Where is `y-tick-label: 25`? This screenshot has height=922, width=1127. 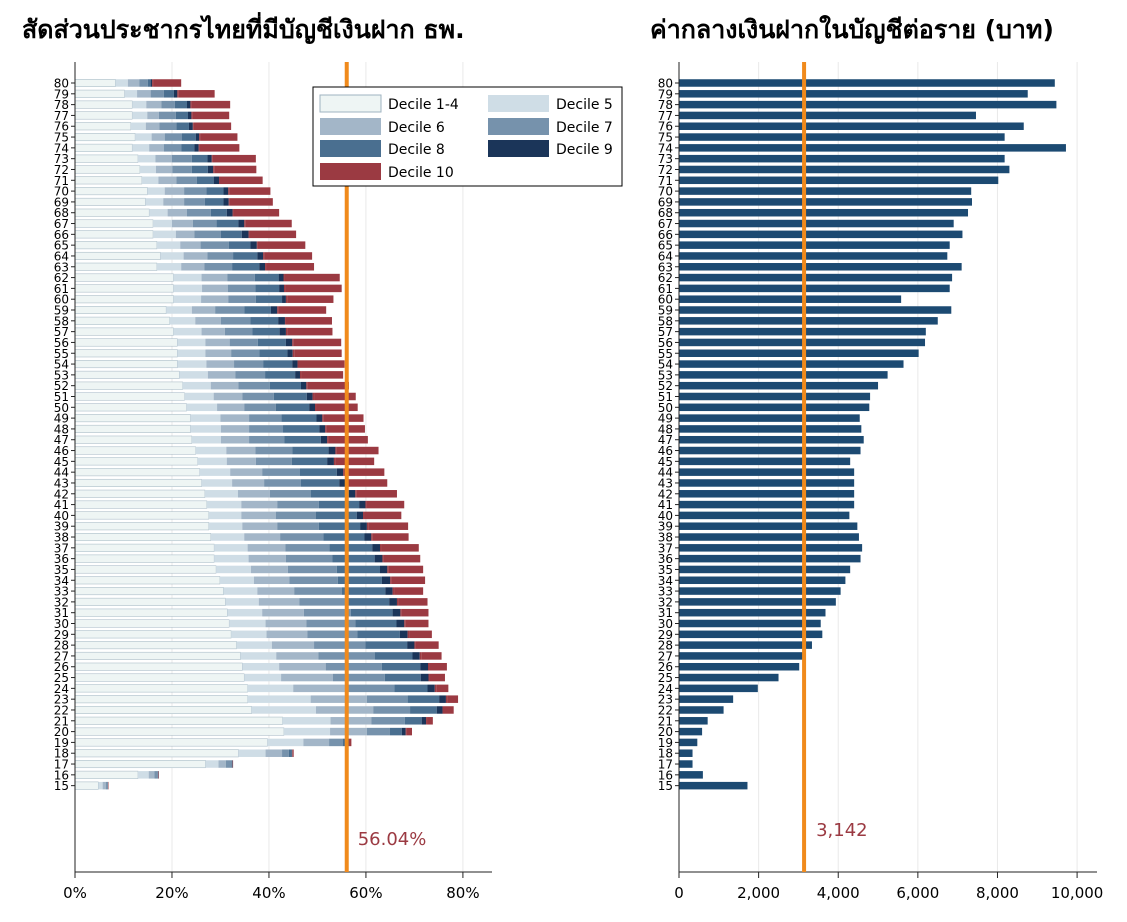
y-tick-label: 25 is located at coordinates (61, 678).